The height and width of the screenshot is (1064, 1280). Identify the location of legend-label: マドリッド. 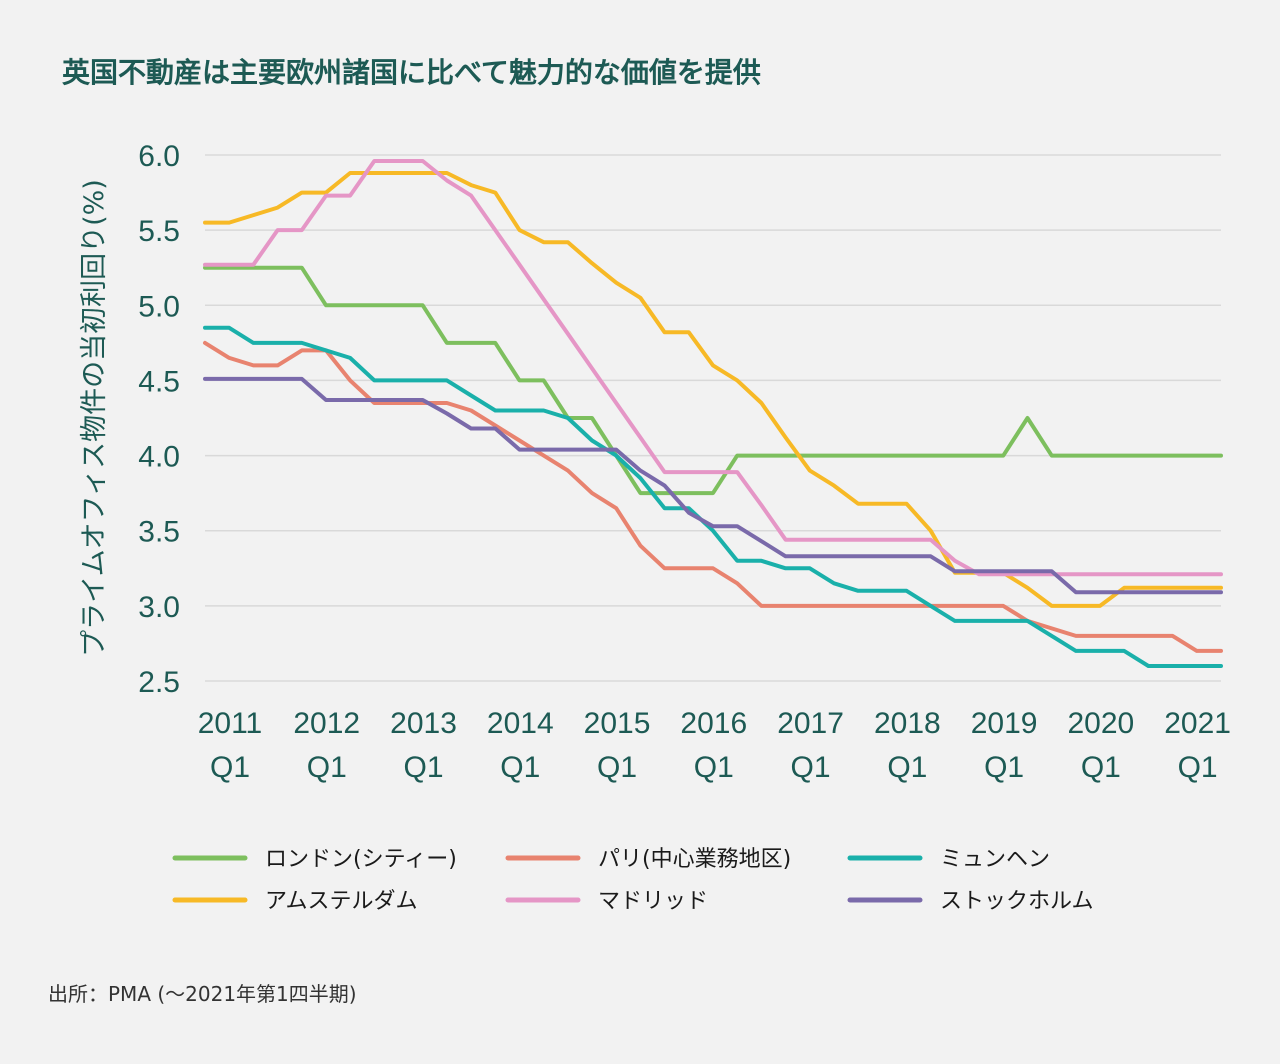
(653, 901).